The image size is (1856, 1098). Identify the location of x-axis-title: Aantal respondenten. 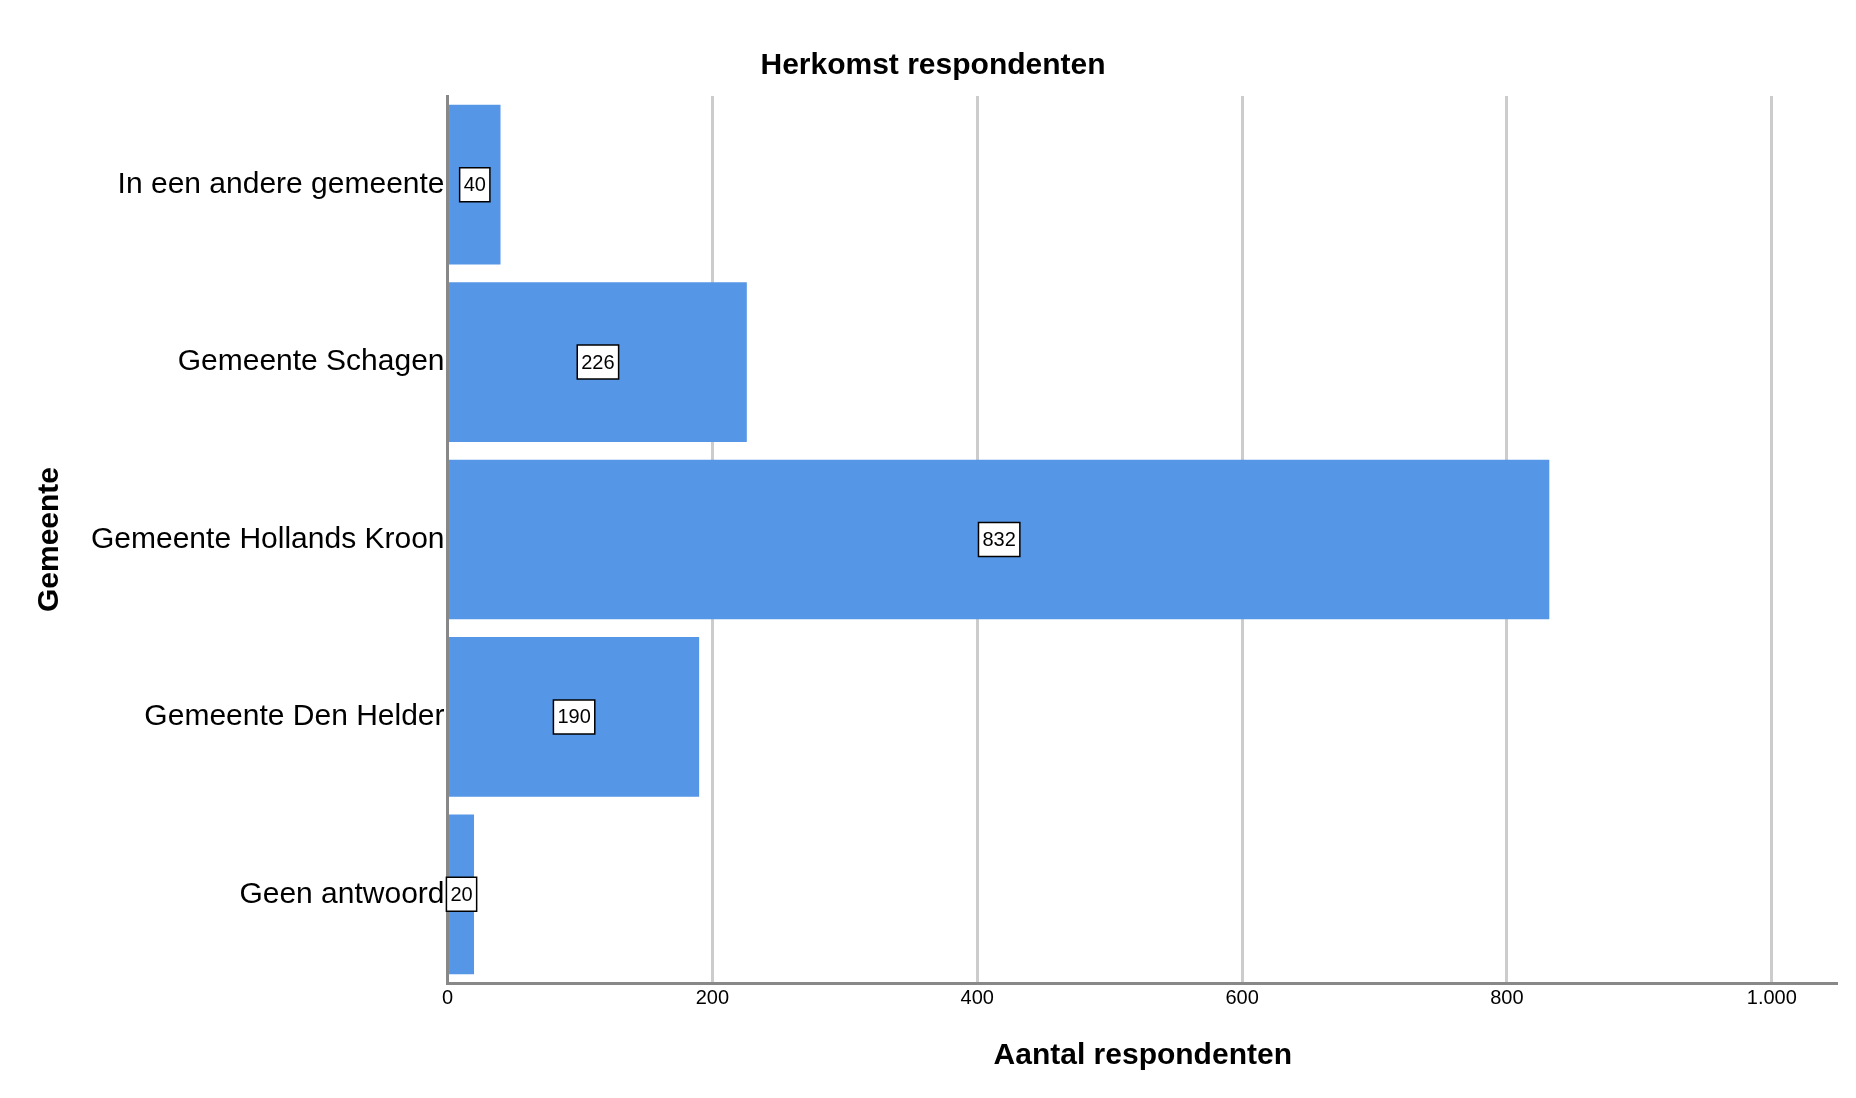
(1142, 1054).